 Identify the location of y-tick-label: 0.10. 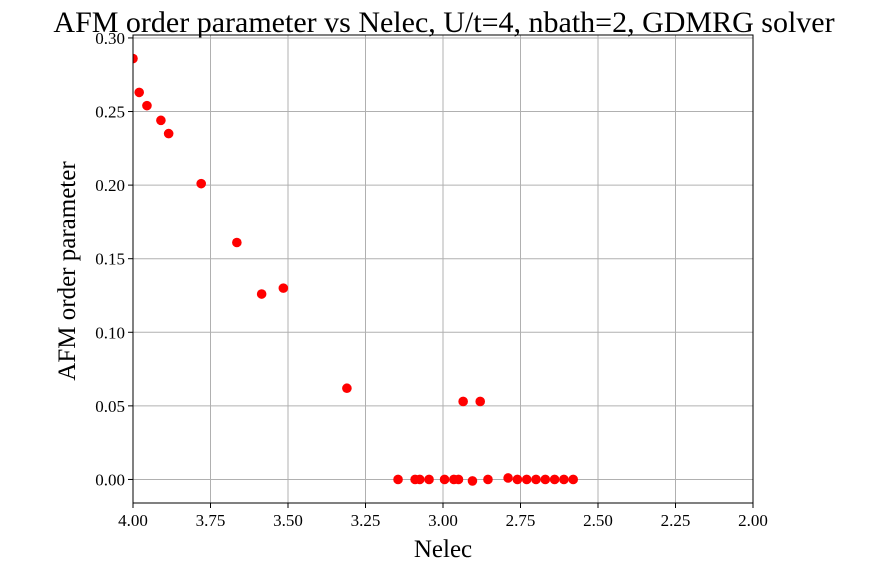
(110, 332).